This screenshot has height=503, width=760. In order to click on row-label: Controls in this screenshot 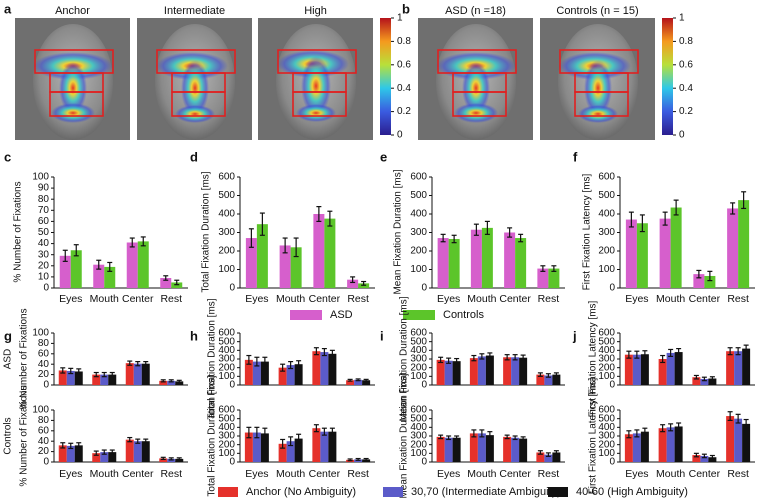, I will do `click(8, 435)`.